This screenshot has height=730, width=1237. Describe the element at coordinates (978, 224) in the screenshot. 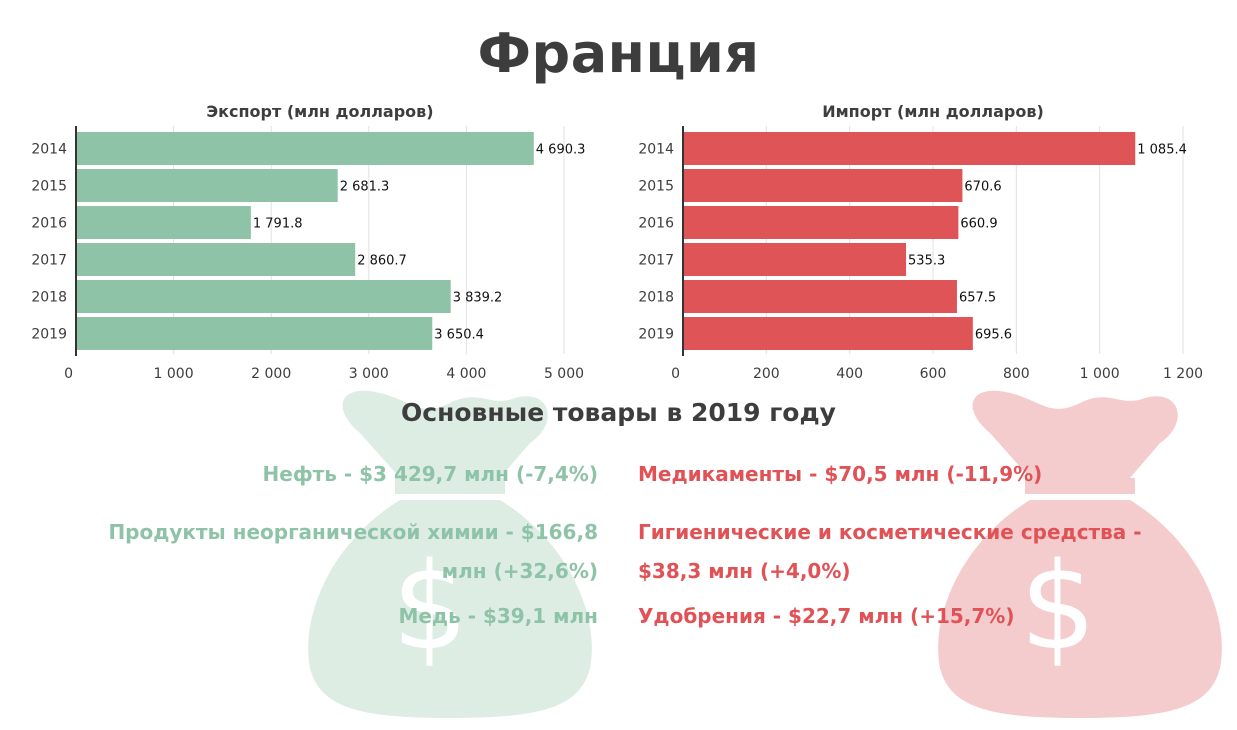

I see `import-value-label: 660.9` at that location.